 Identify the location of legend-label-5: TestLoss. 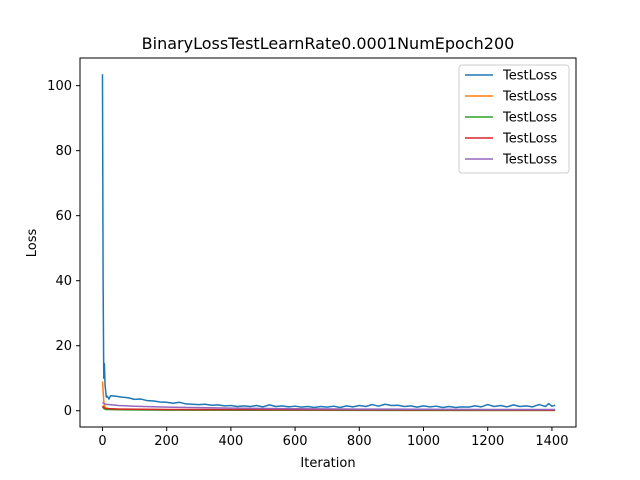
(529, 160).